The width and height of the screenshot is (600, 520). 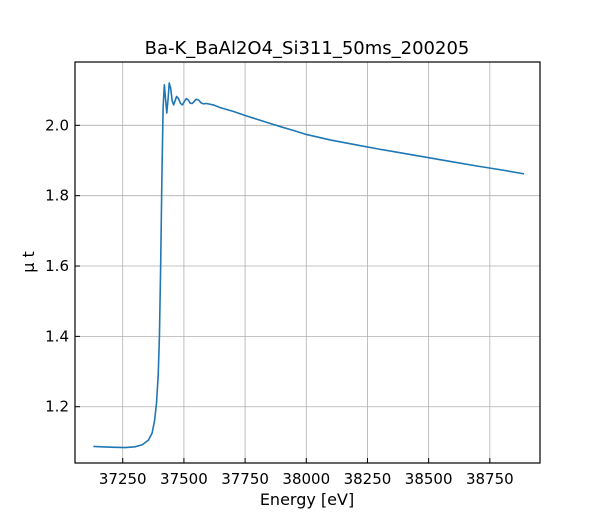 I want to click on y-tick-label: 2.0, so click(x=57, y=125).